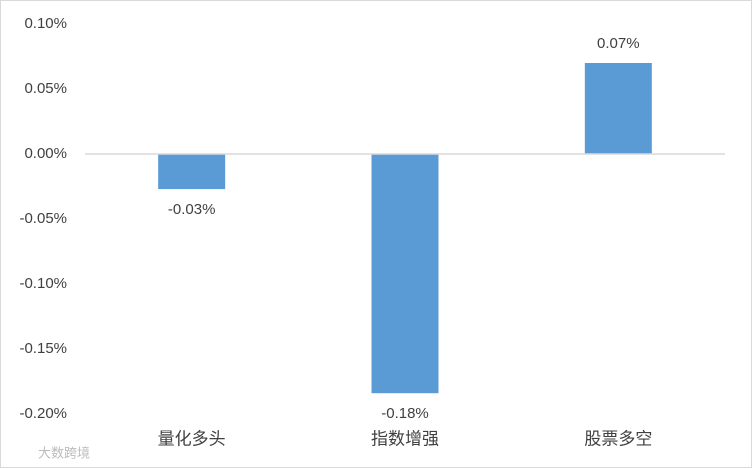 The width and height of the screenshot is (752, 468). Describe the element at coordinates (618, 438) in the screenshot. I see `x-tick-label: 股票多空` at that location.